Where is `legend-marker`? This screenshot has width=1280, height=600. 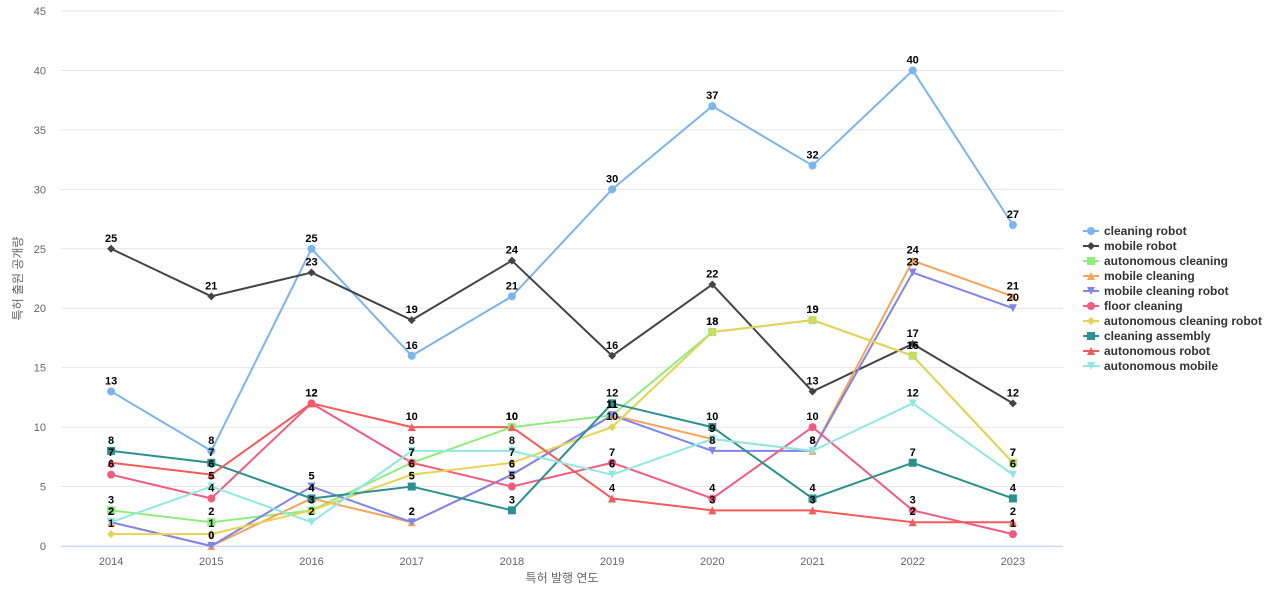
legend-marker is located at coordinates (1091, 321).